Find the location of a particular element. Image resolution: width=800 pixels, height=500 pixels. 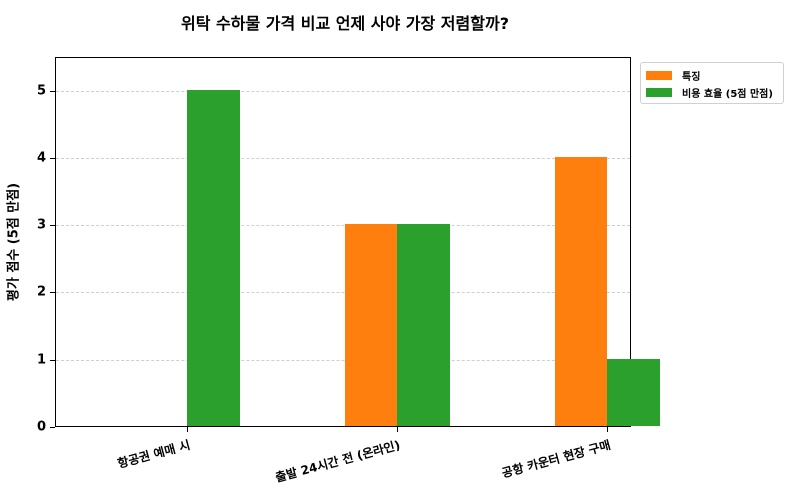

legend-item-cost-efficiency: 비용 효율 (5점 만점) is located at coordinates (709, 92).